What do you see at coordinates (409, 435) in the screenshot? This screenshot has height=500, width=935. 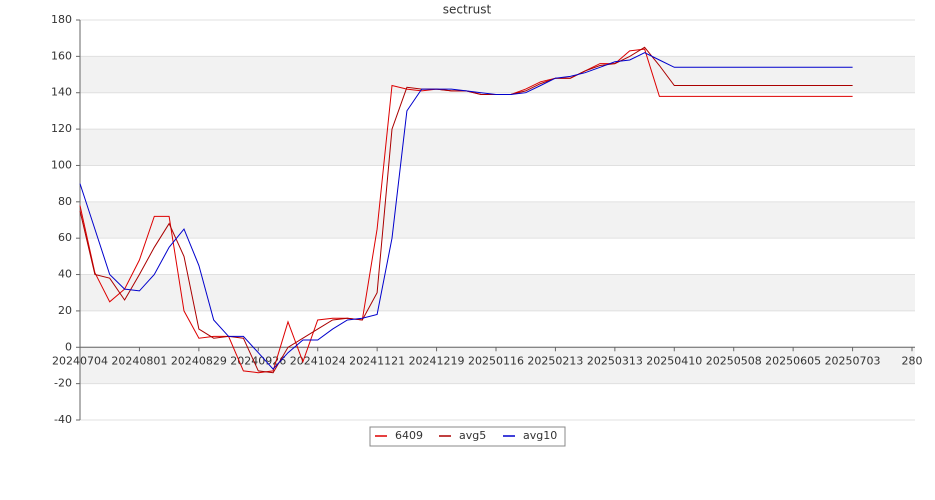 I see `legend-label: 6409` at bounding box center [409, 435].